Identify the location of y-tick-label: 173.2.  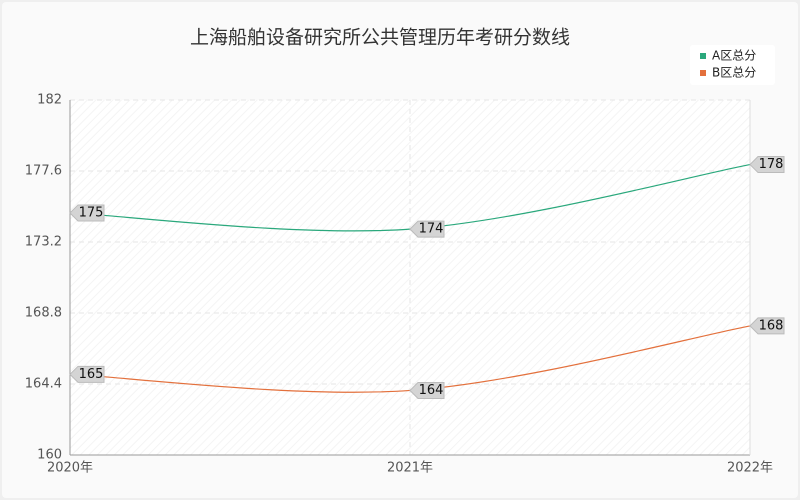
(43, 242).